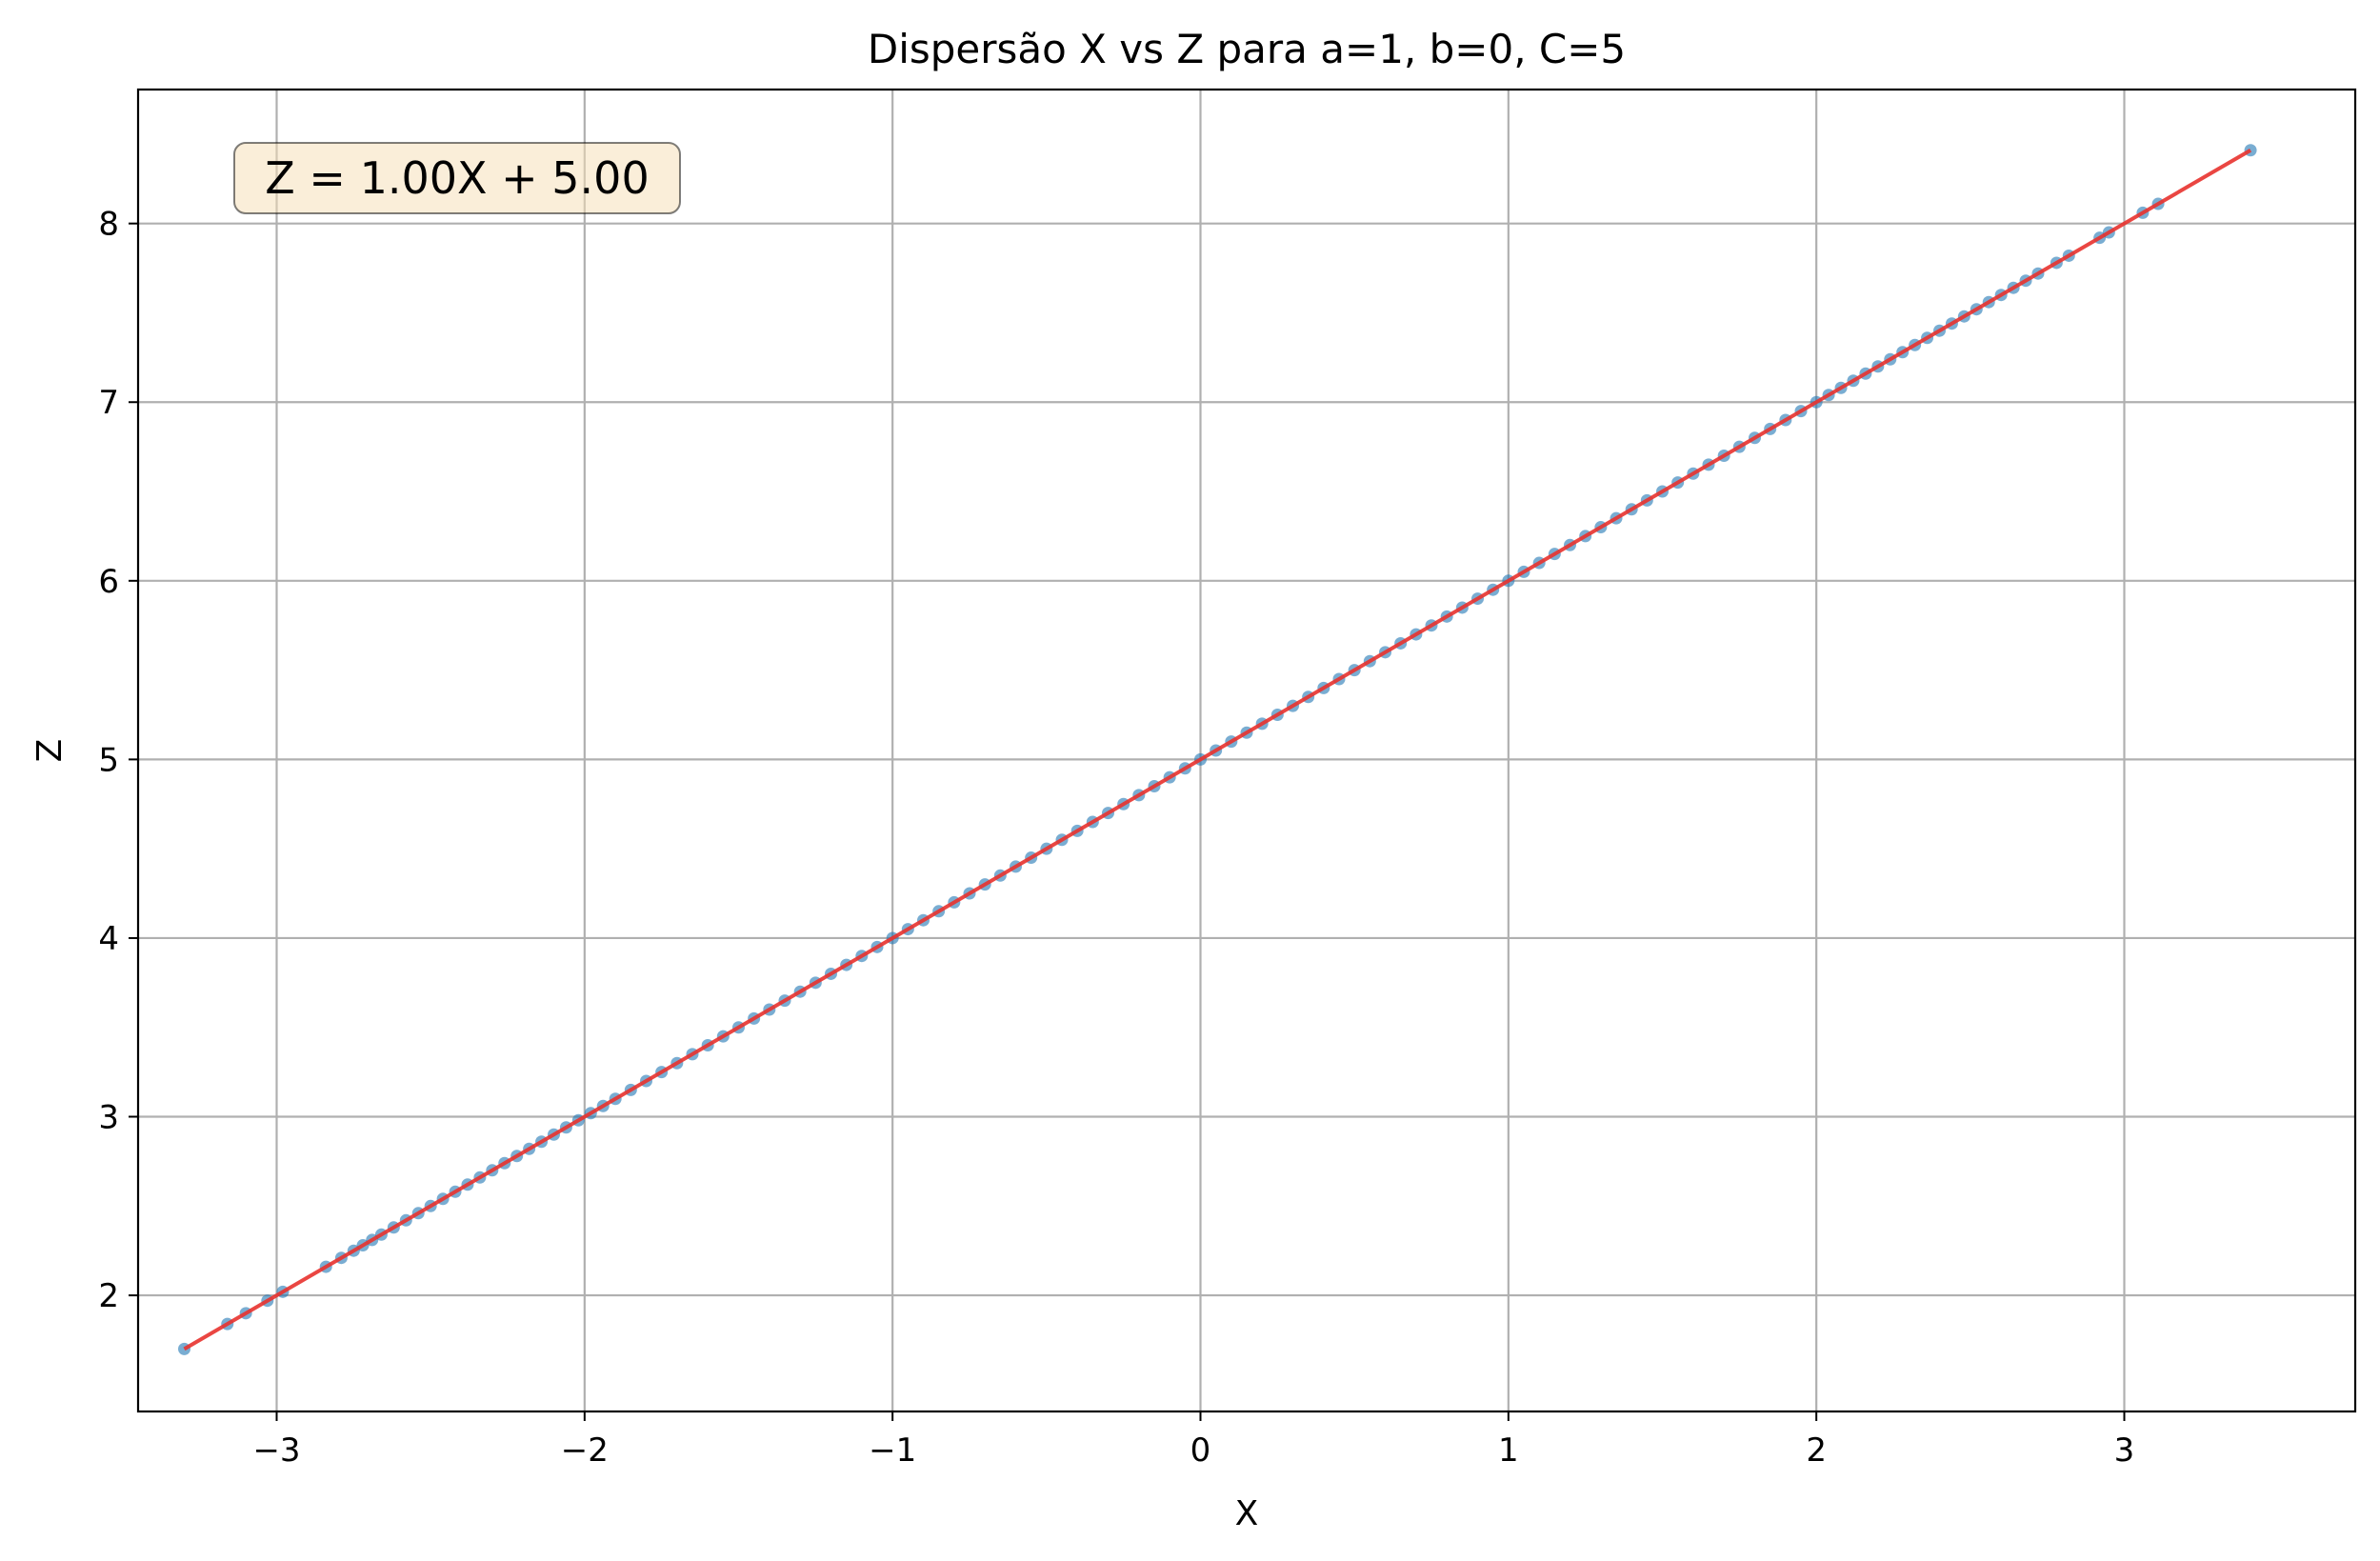 This screenshot has height=1561, width=2380. I want to click on y-tick-label: 2, so click(108, 1296).